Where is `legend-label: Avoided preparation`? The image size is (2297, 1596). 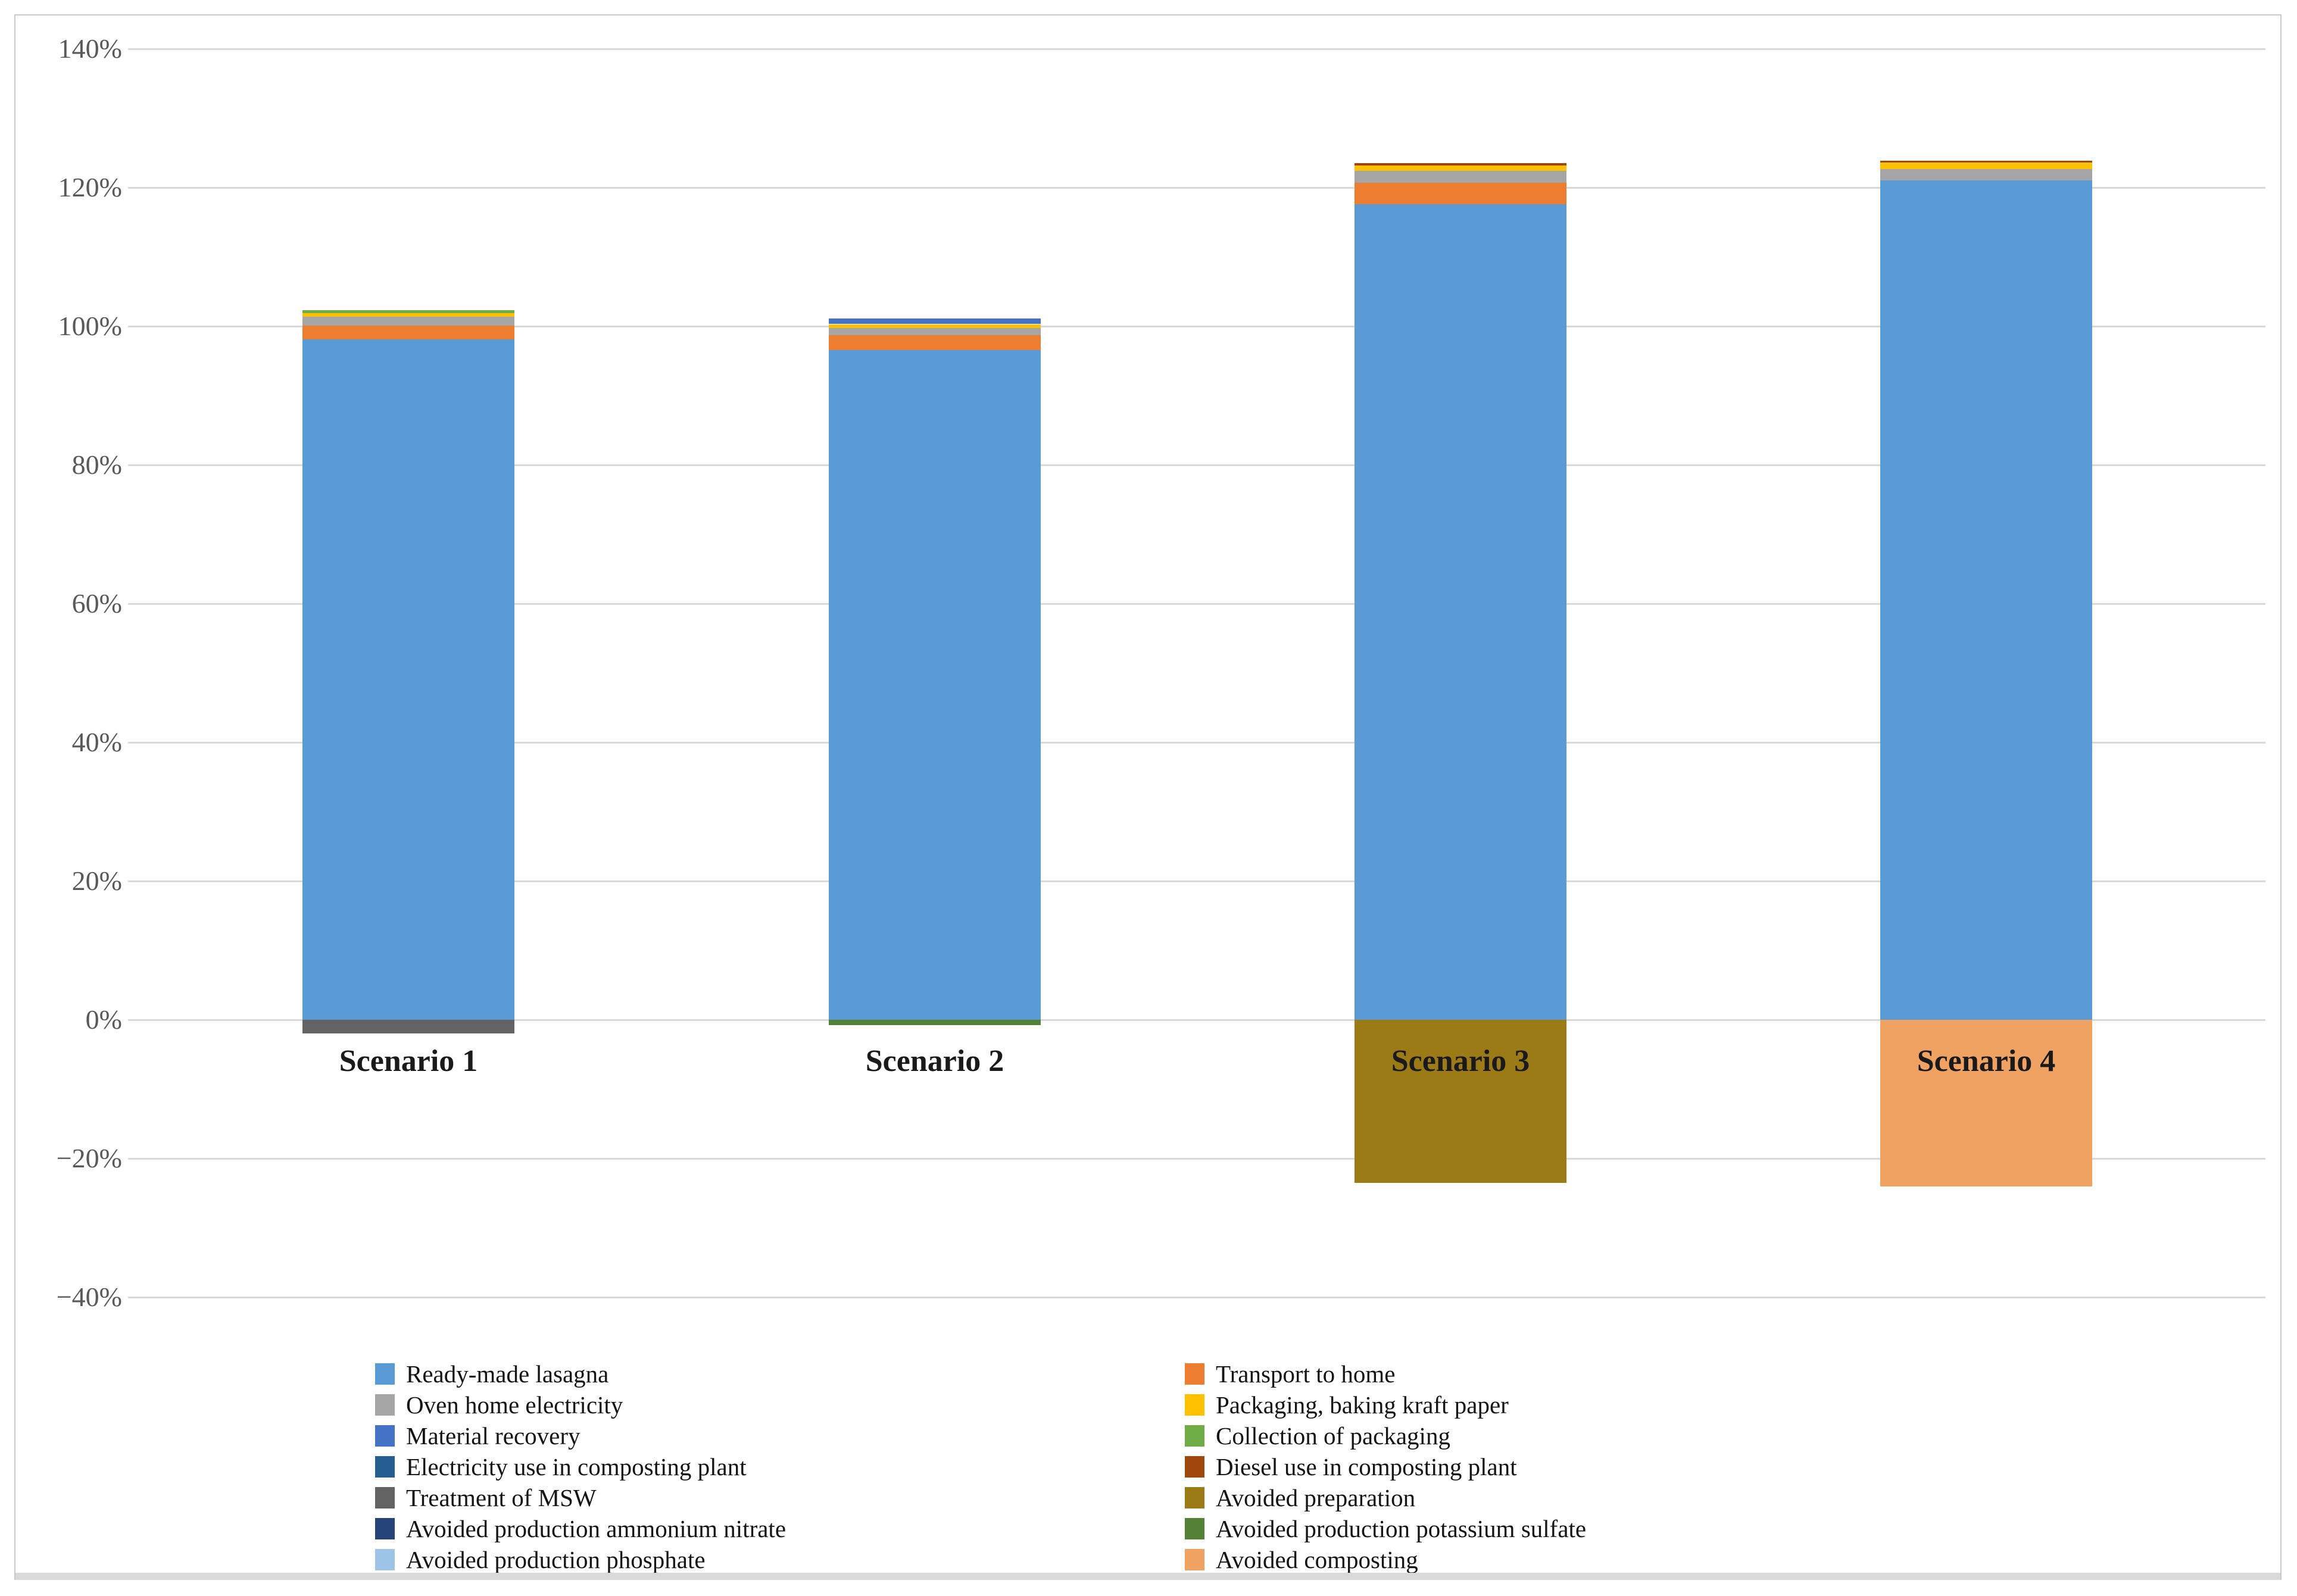 legend-label: Avoided preparation is located at coordinates (1316, 1497).